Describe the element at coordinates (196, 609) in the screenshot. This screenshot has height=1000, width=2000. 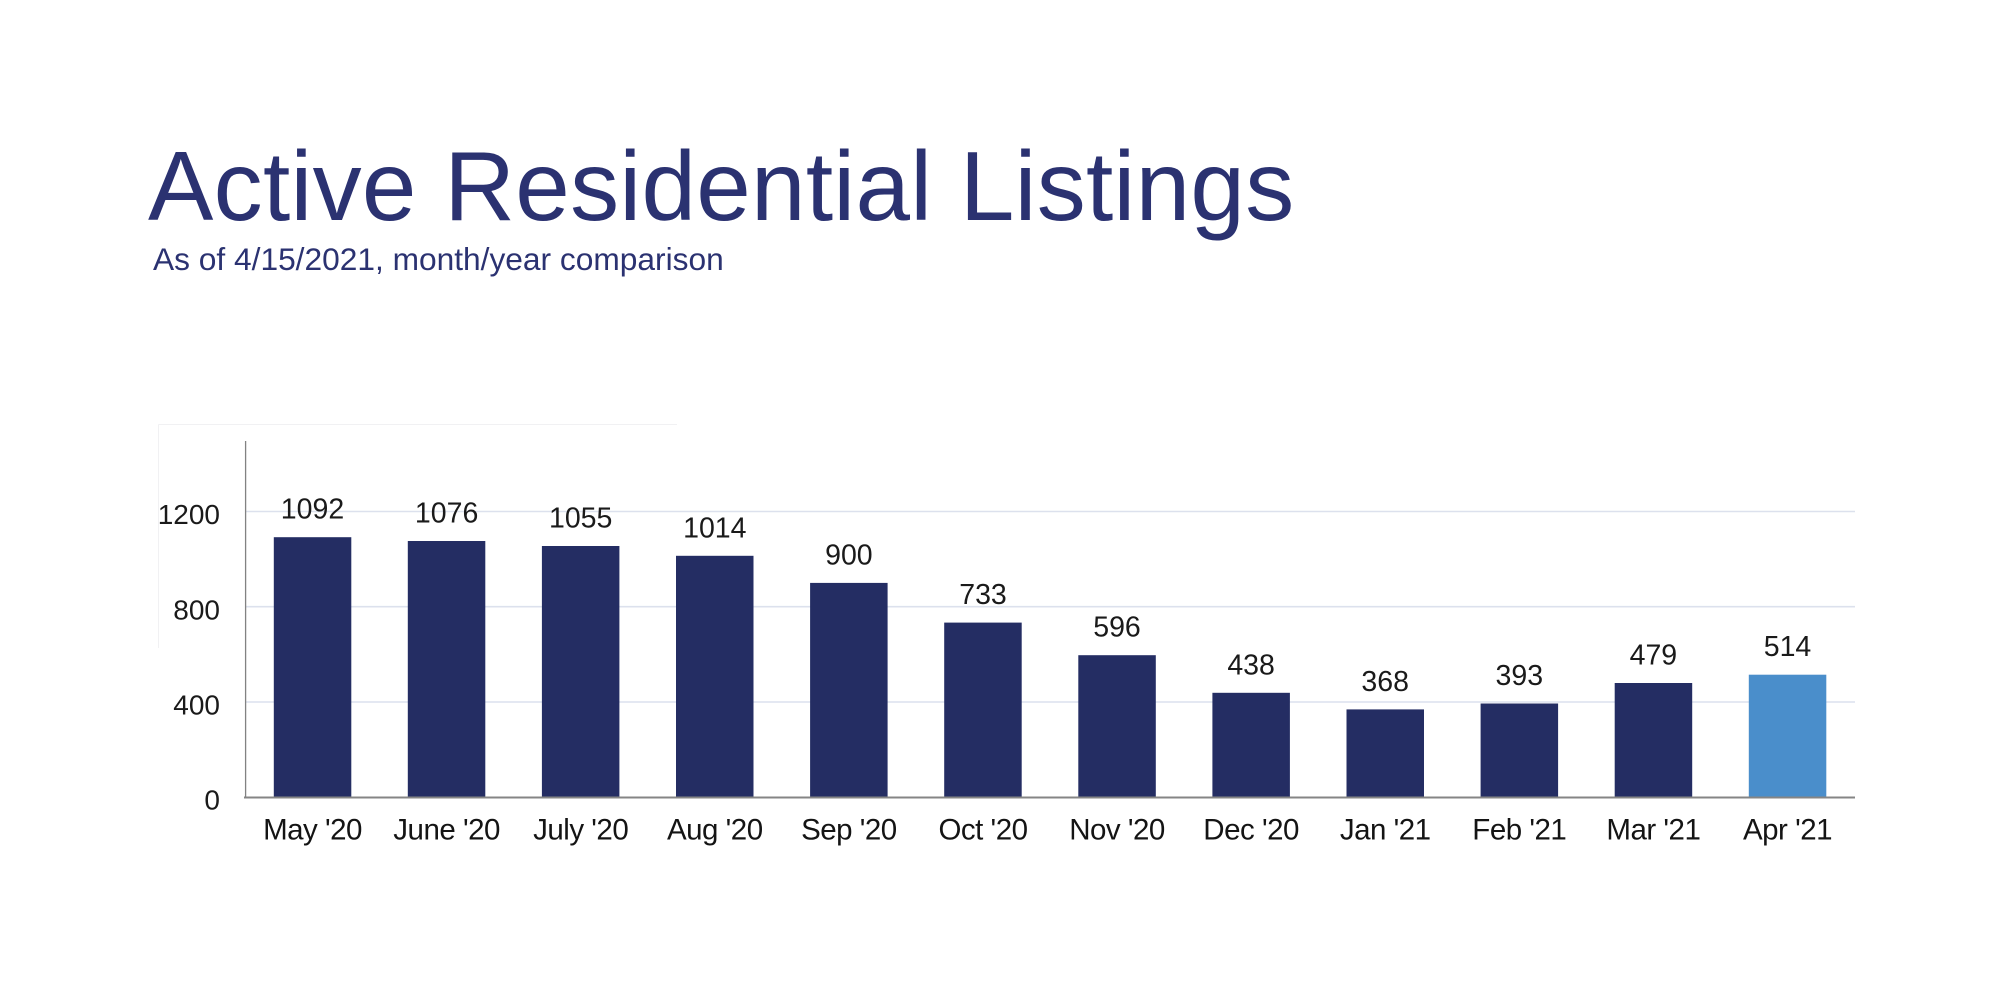
I see `svg-text: 800` at that location.